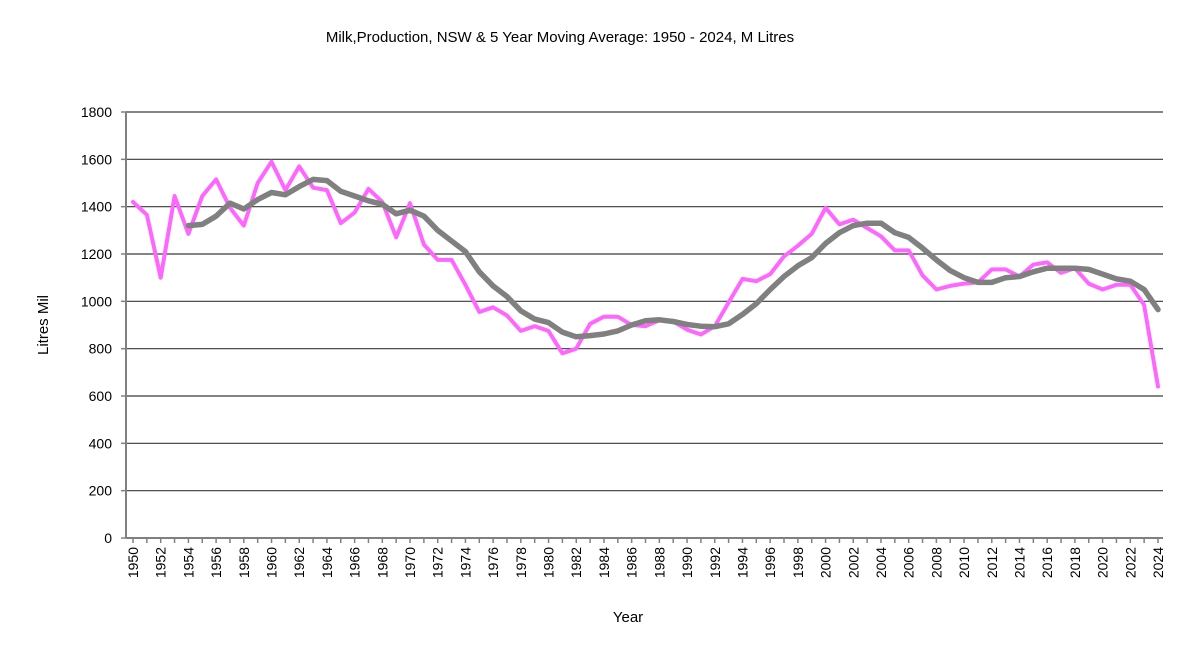  What do you see at coordinates (43, 325) in the screenshot?
I see `y-axis-title: Litres Mil` at bounding box center [43, 325].